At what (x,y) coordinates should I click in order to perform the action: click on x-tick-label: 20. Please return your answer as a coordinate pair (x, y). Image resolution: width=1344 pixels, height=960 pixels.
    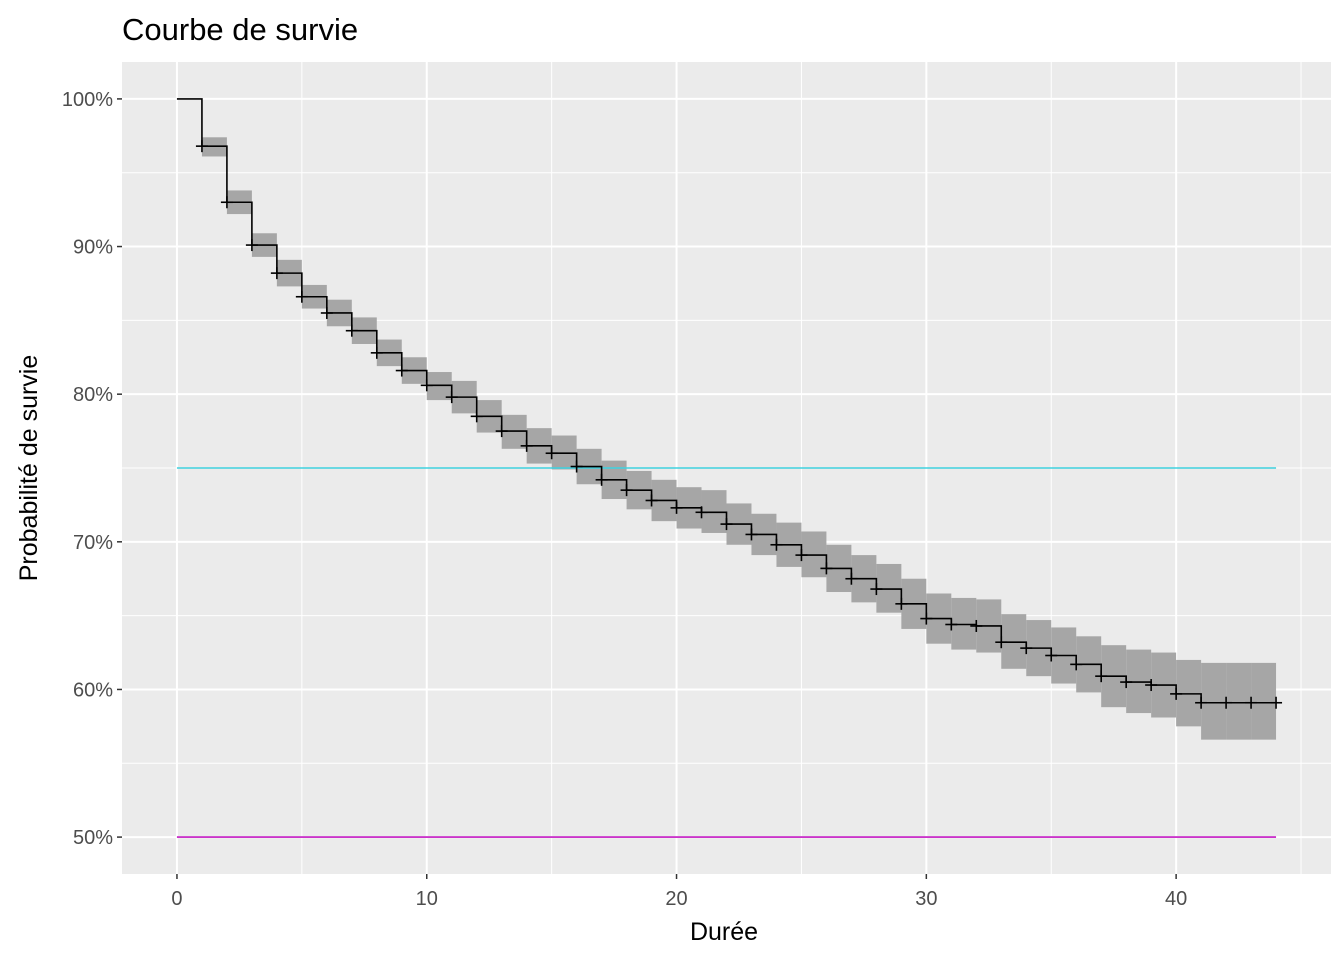
    Looking at the image, I should click on (676, 899).